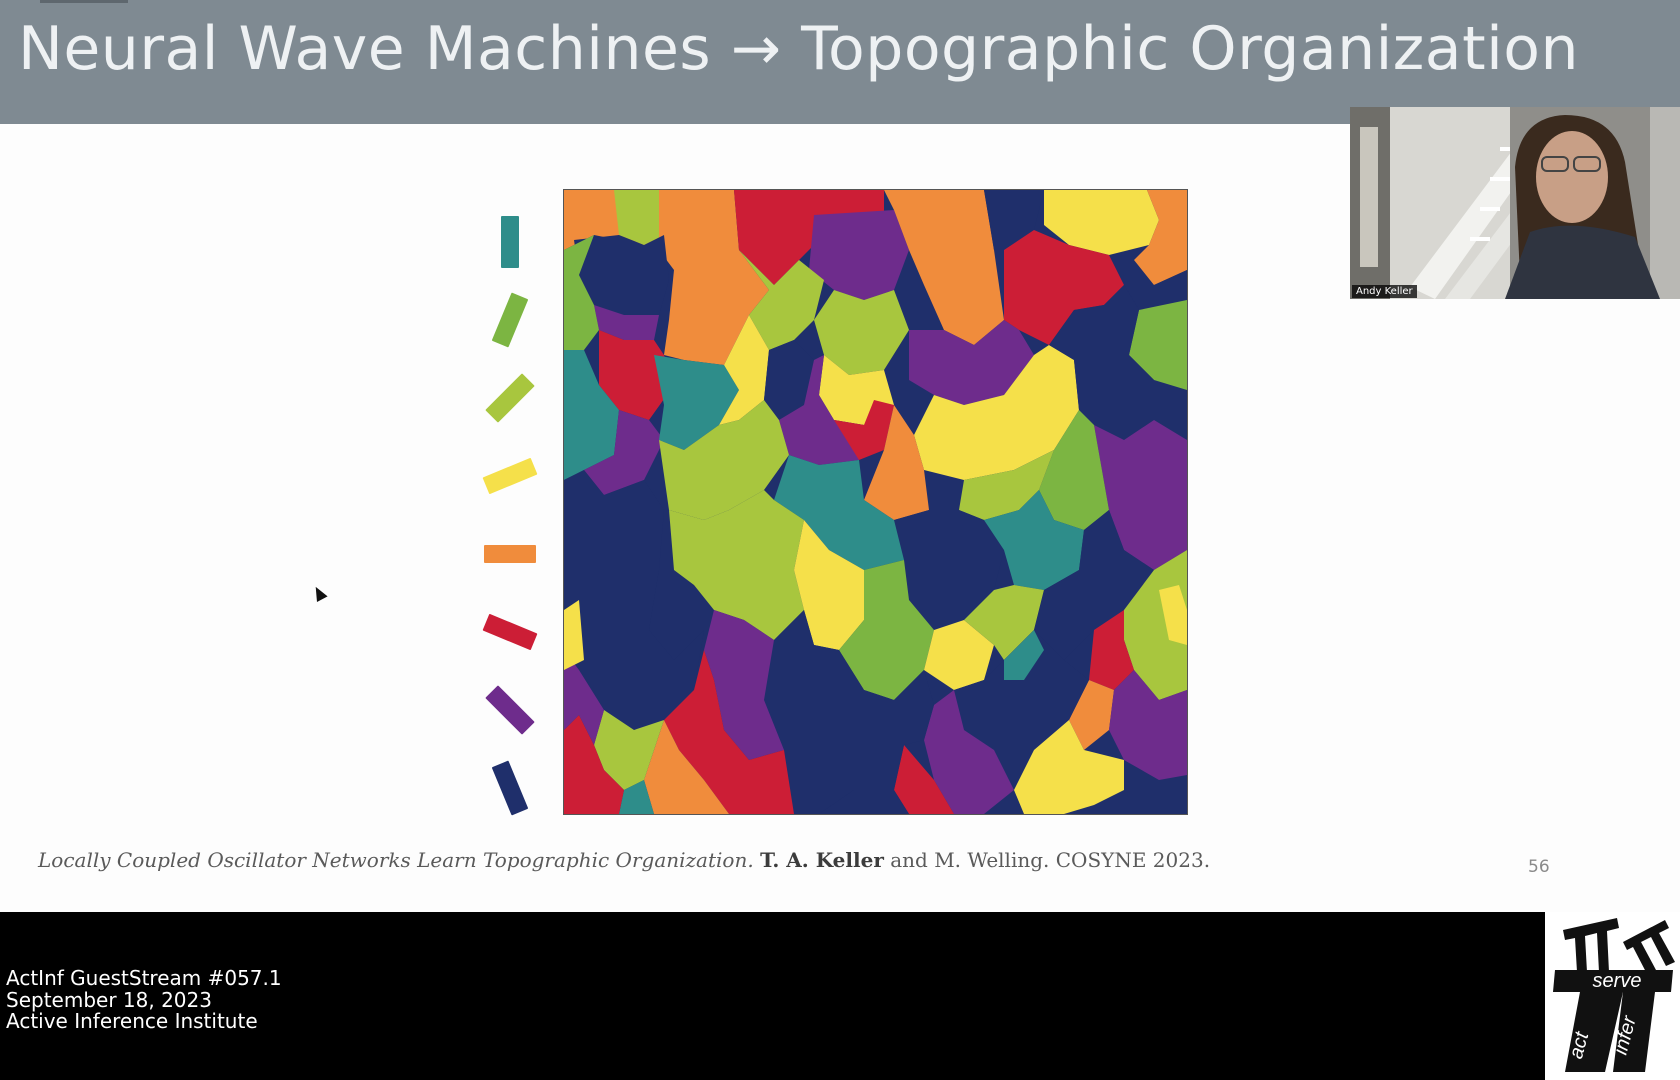  What do you see at coordinates (744, 685) in the screenshot?
I see `region-purple-bottomleftmid` at bounding box center [744, 685].